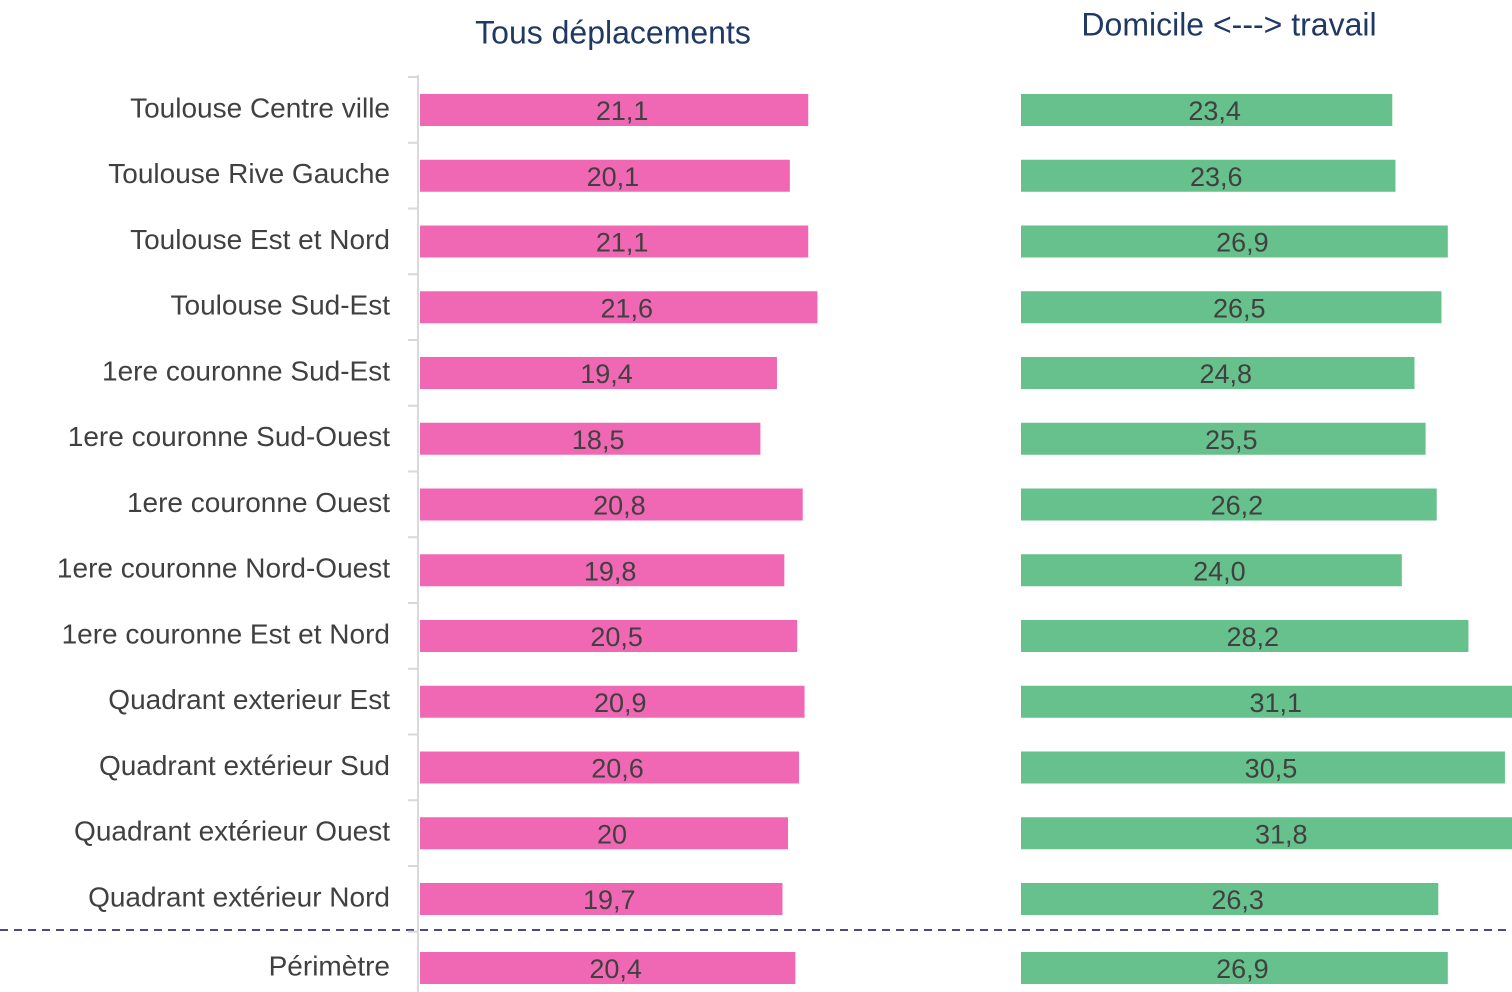 This screenshot has height=992, width=1512. I want to click on category-label: Quadrant exterieur Est, so click(249, 699).